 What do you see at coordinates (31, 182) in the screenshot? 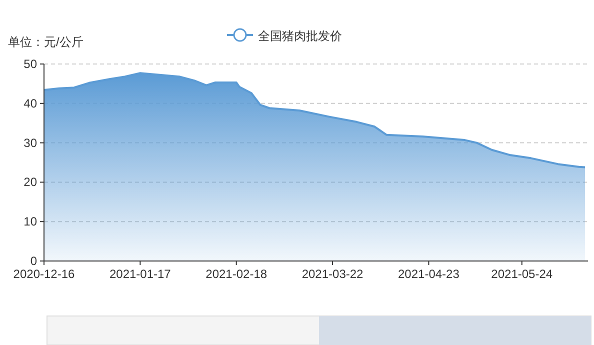
I see `y-tick-label: 20` at bounding box center [31, 182].